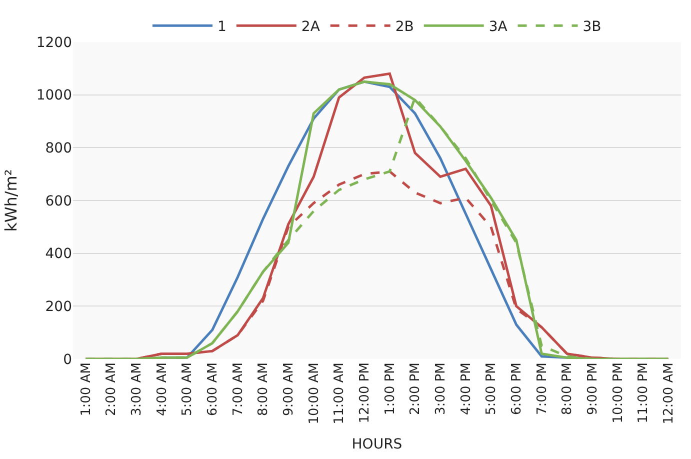  What do you see at coordinates (568, 388) in the screenshot?
I see `x-tick-label: 8:00 PM` at bounding box center [568, 388].